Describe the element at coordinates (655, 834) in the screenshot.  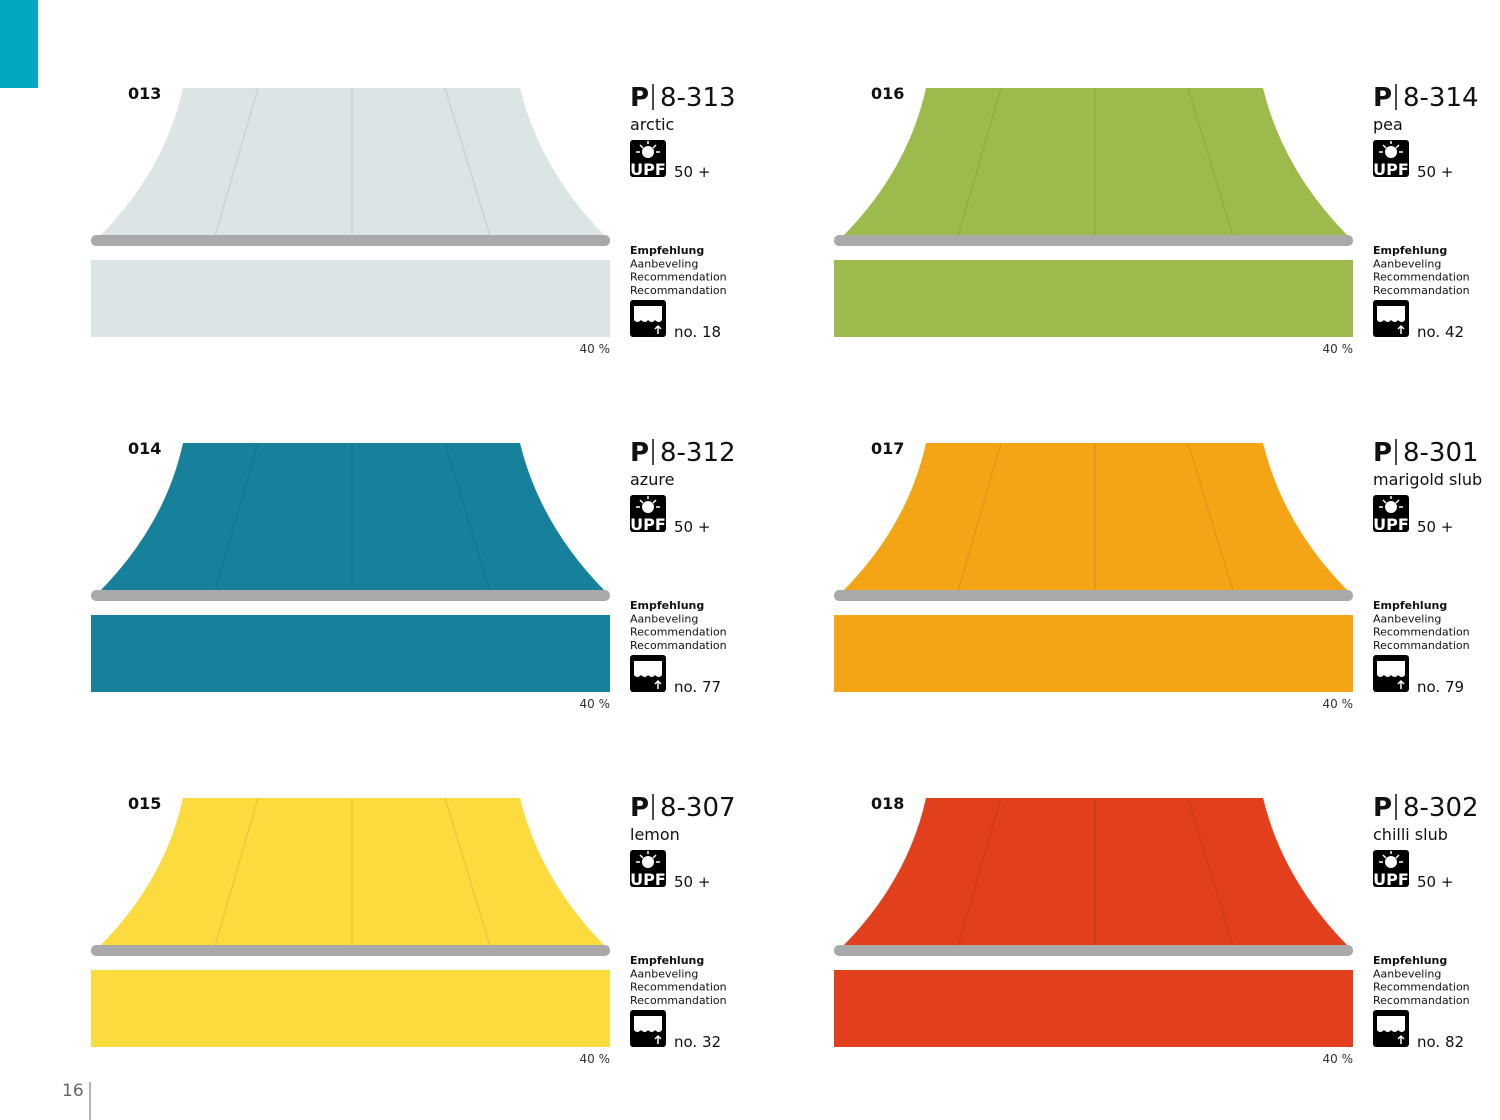
I see `color-name: lemon` at that location.